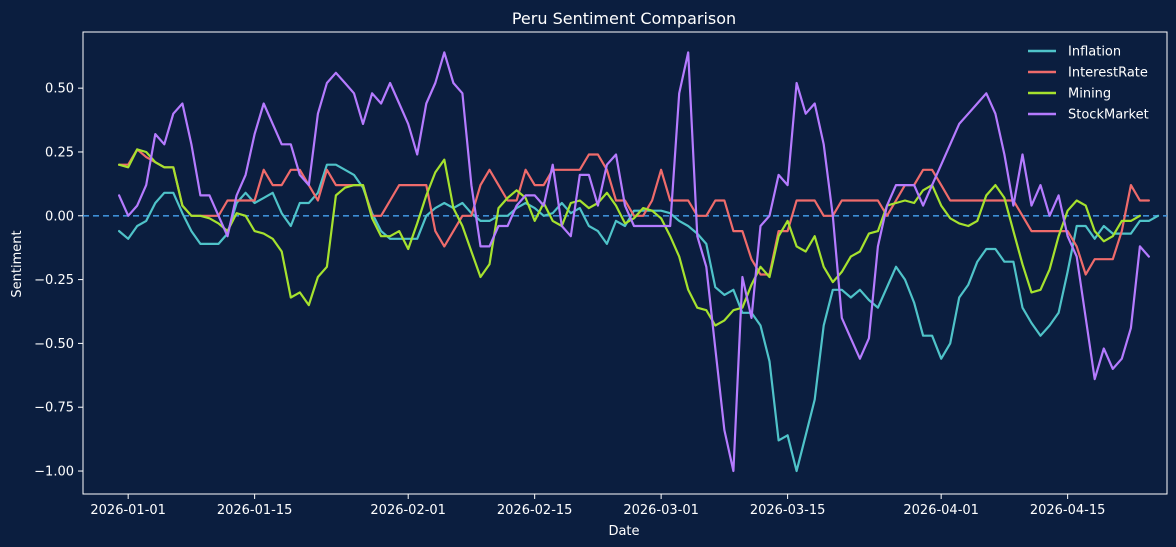 The image size is (1176, 547). Describe the element at coordinates (623, 531) in the screenshot. I see `x-axis-title: Date` at that location.